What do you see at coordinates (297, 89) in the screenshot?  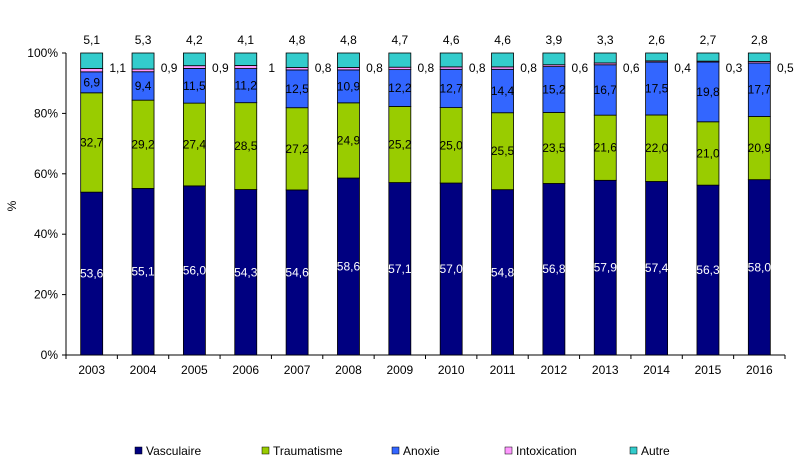 I see `data-label: 12,5` at bounding box center [297, 89].